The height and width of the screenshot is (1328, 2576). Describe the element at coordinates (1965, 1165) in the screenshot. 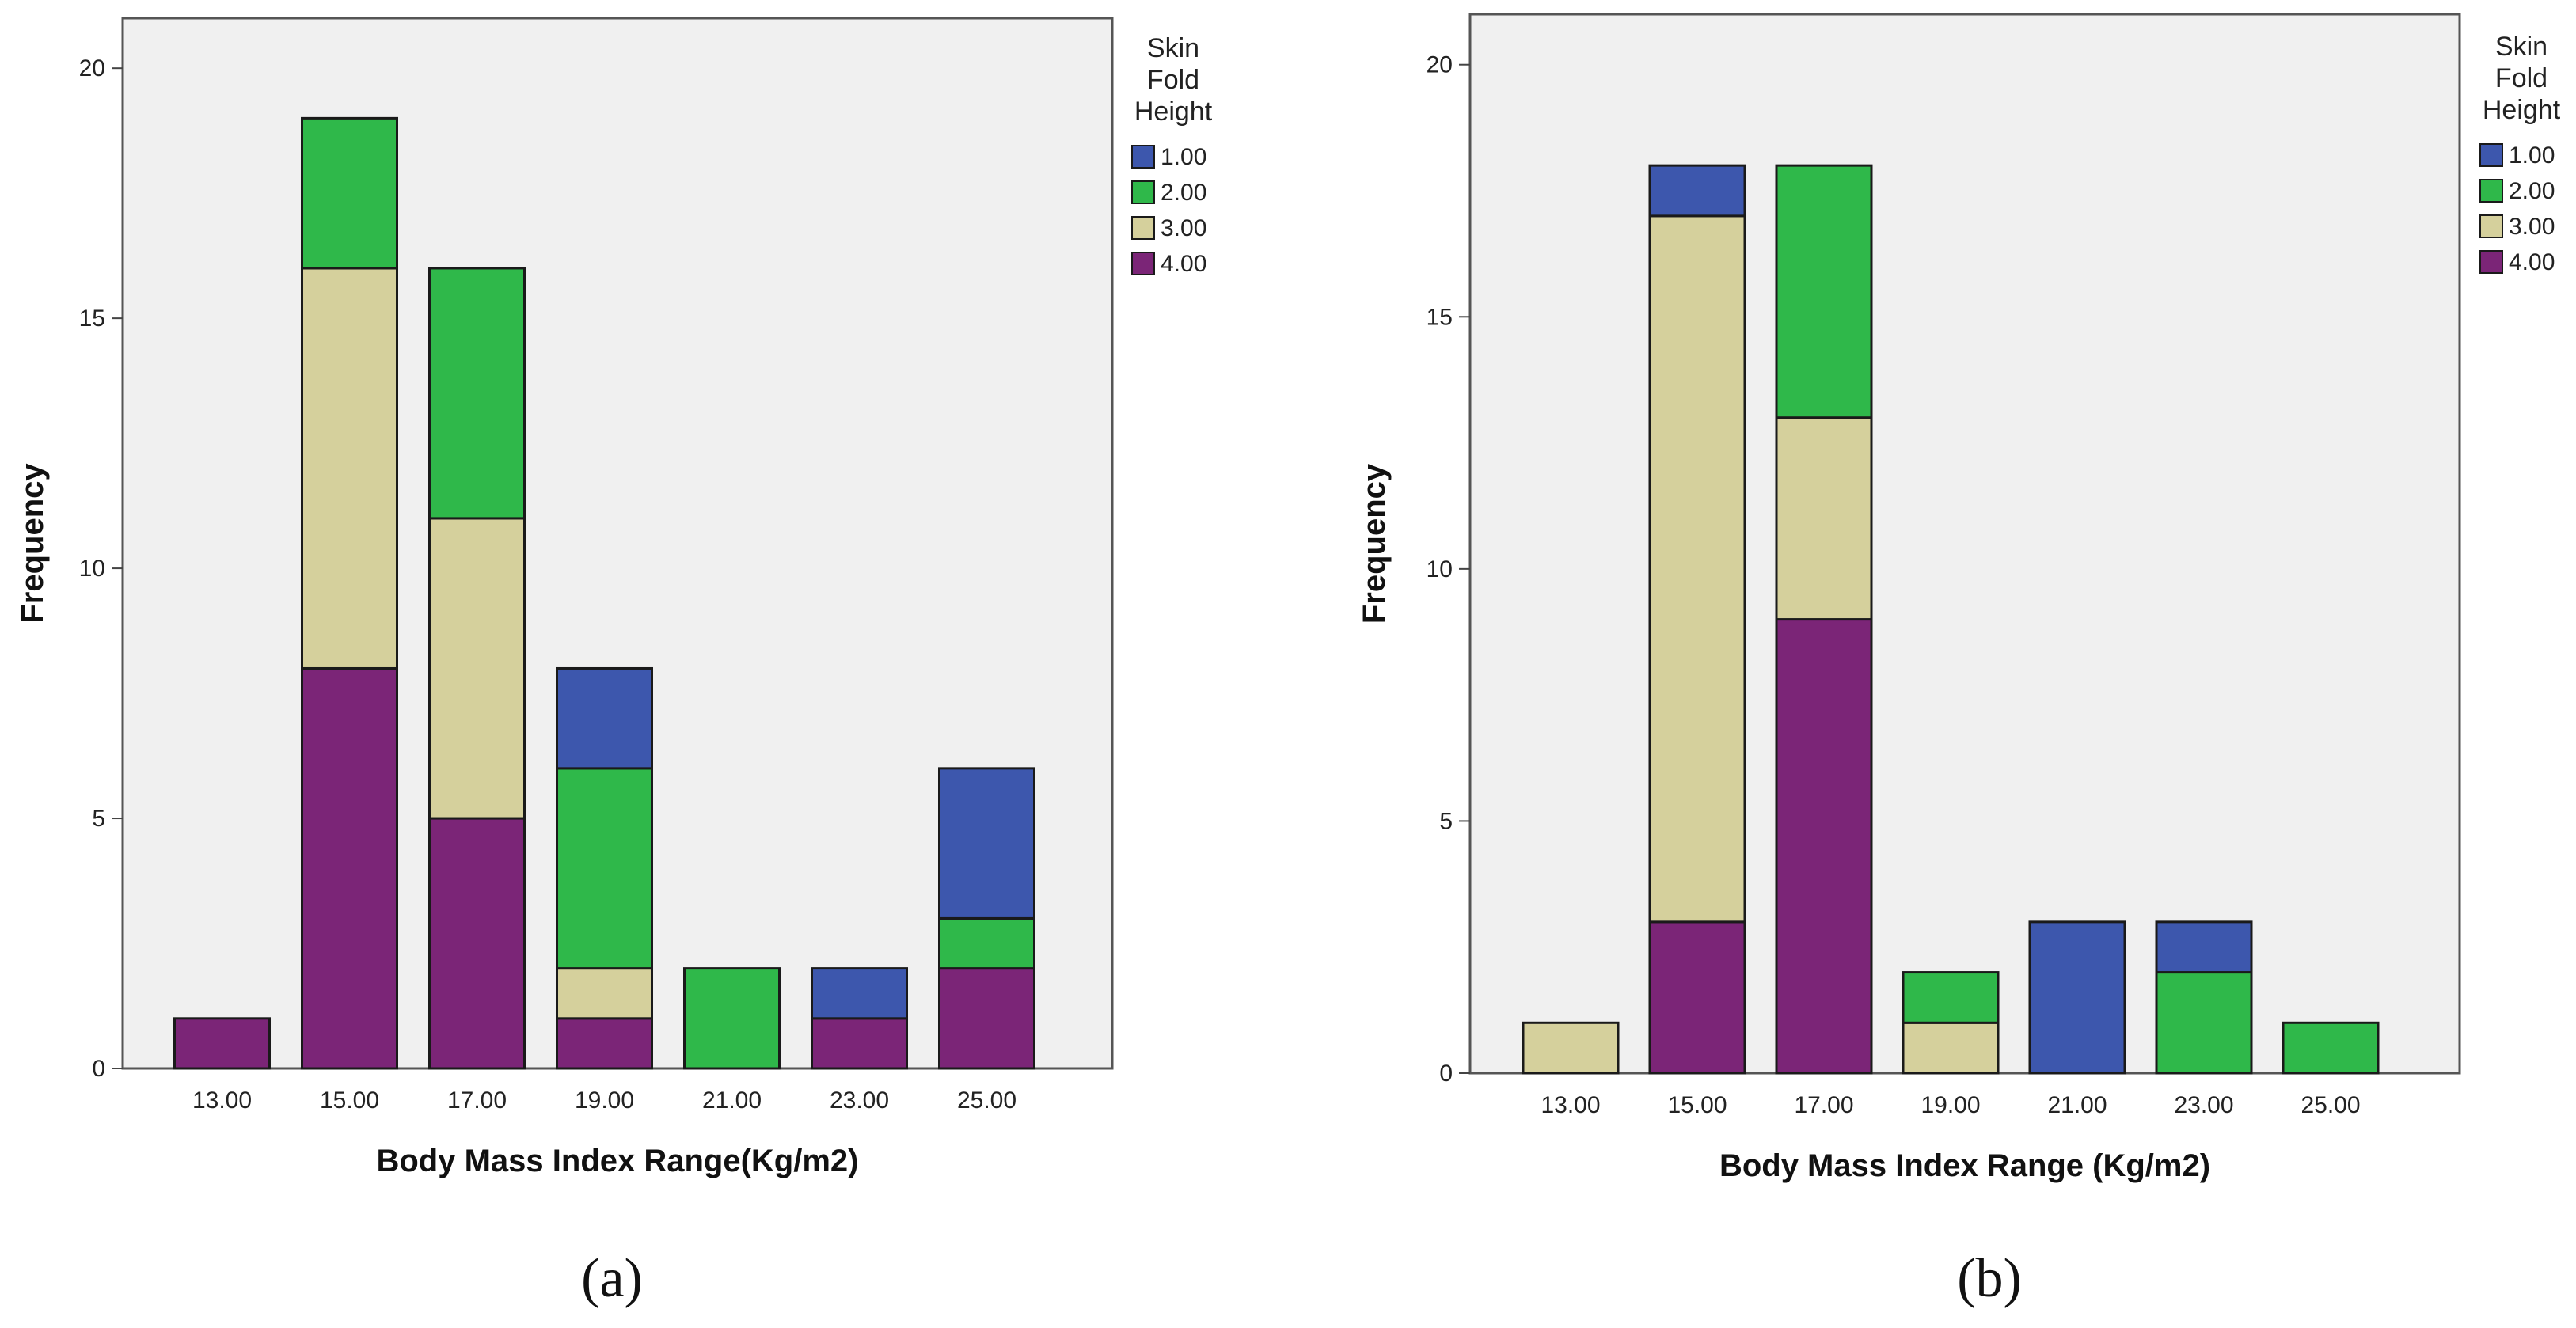

I see `x-axis-label: Body Mass Index Range (Kg/m2)` at that location.